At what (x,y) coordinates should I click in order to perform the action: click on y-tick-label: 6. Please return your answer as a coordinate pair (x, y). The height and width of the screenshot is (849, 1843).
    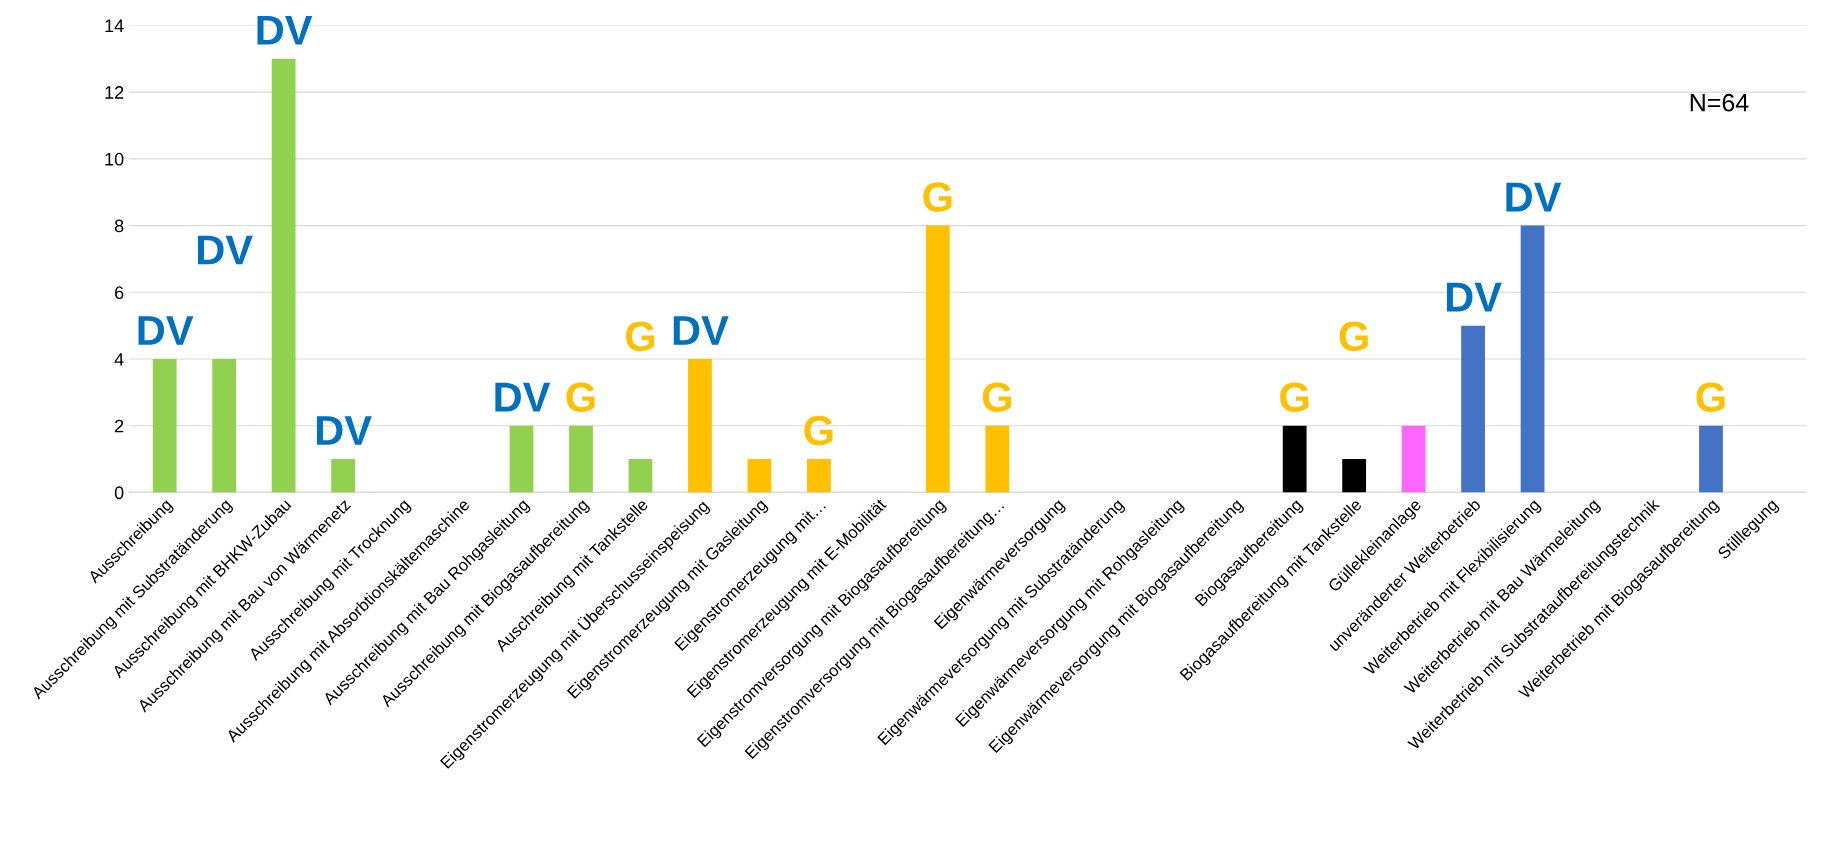
    Looking at the image, I should click on (119, 293).